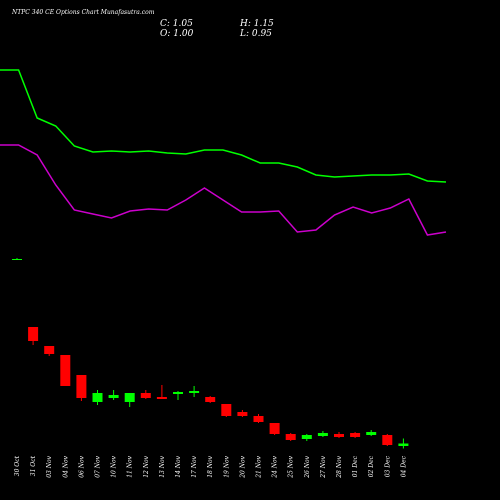 This screenshot has height=500, width=500. I want to click on x-tick-label: 06 Nov, so click(81, 466).